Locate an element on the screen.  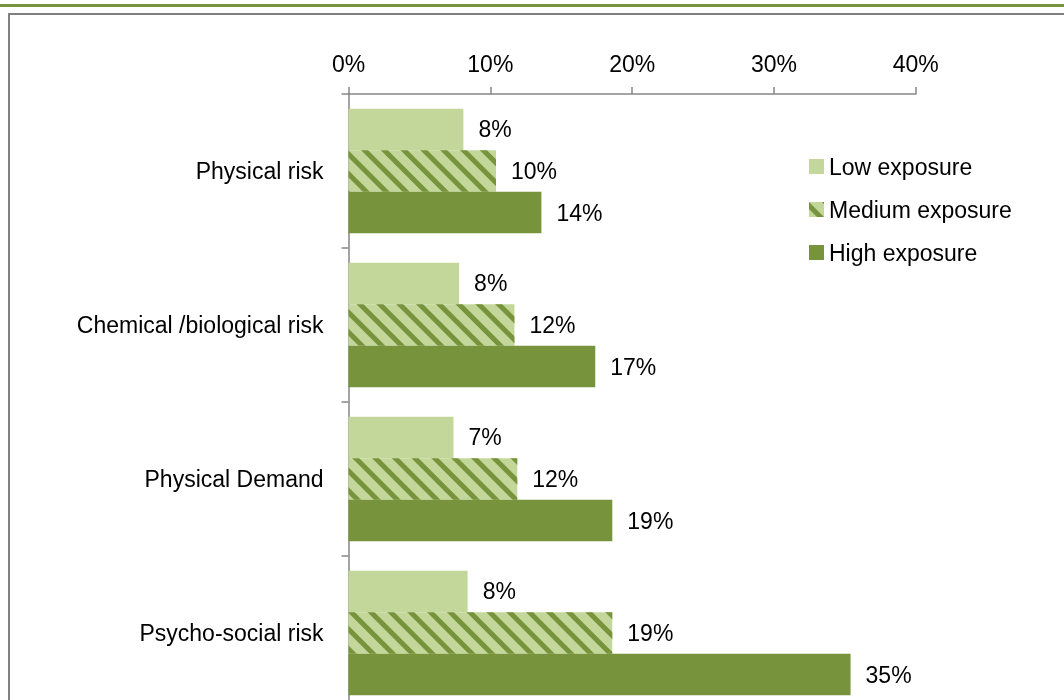
y-tick-label: Physical risk is located at coordinates (259, 171).